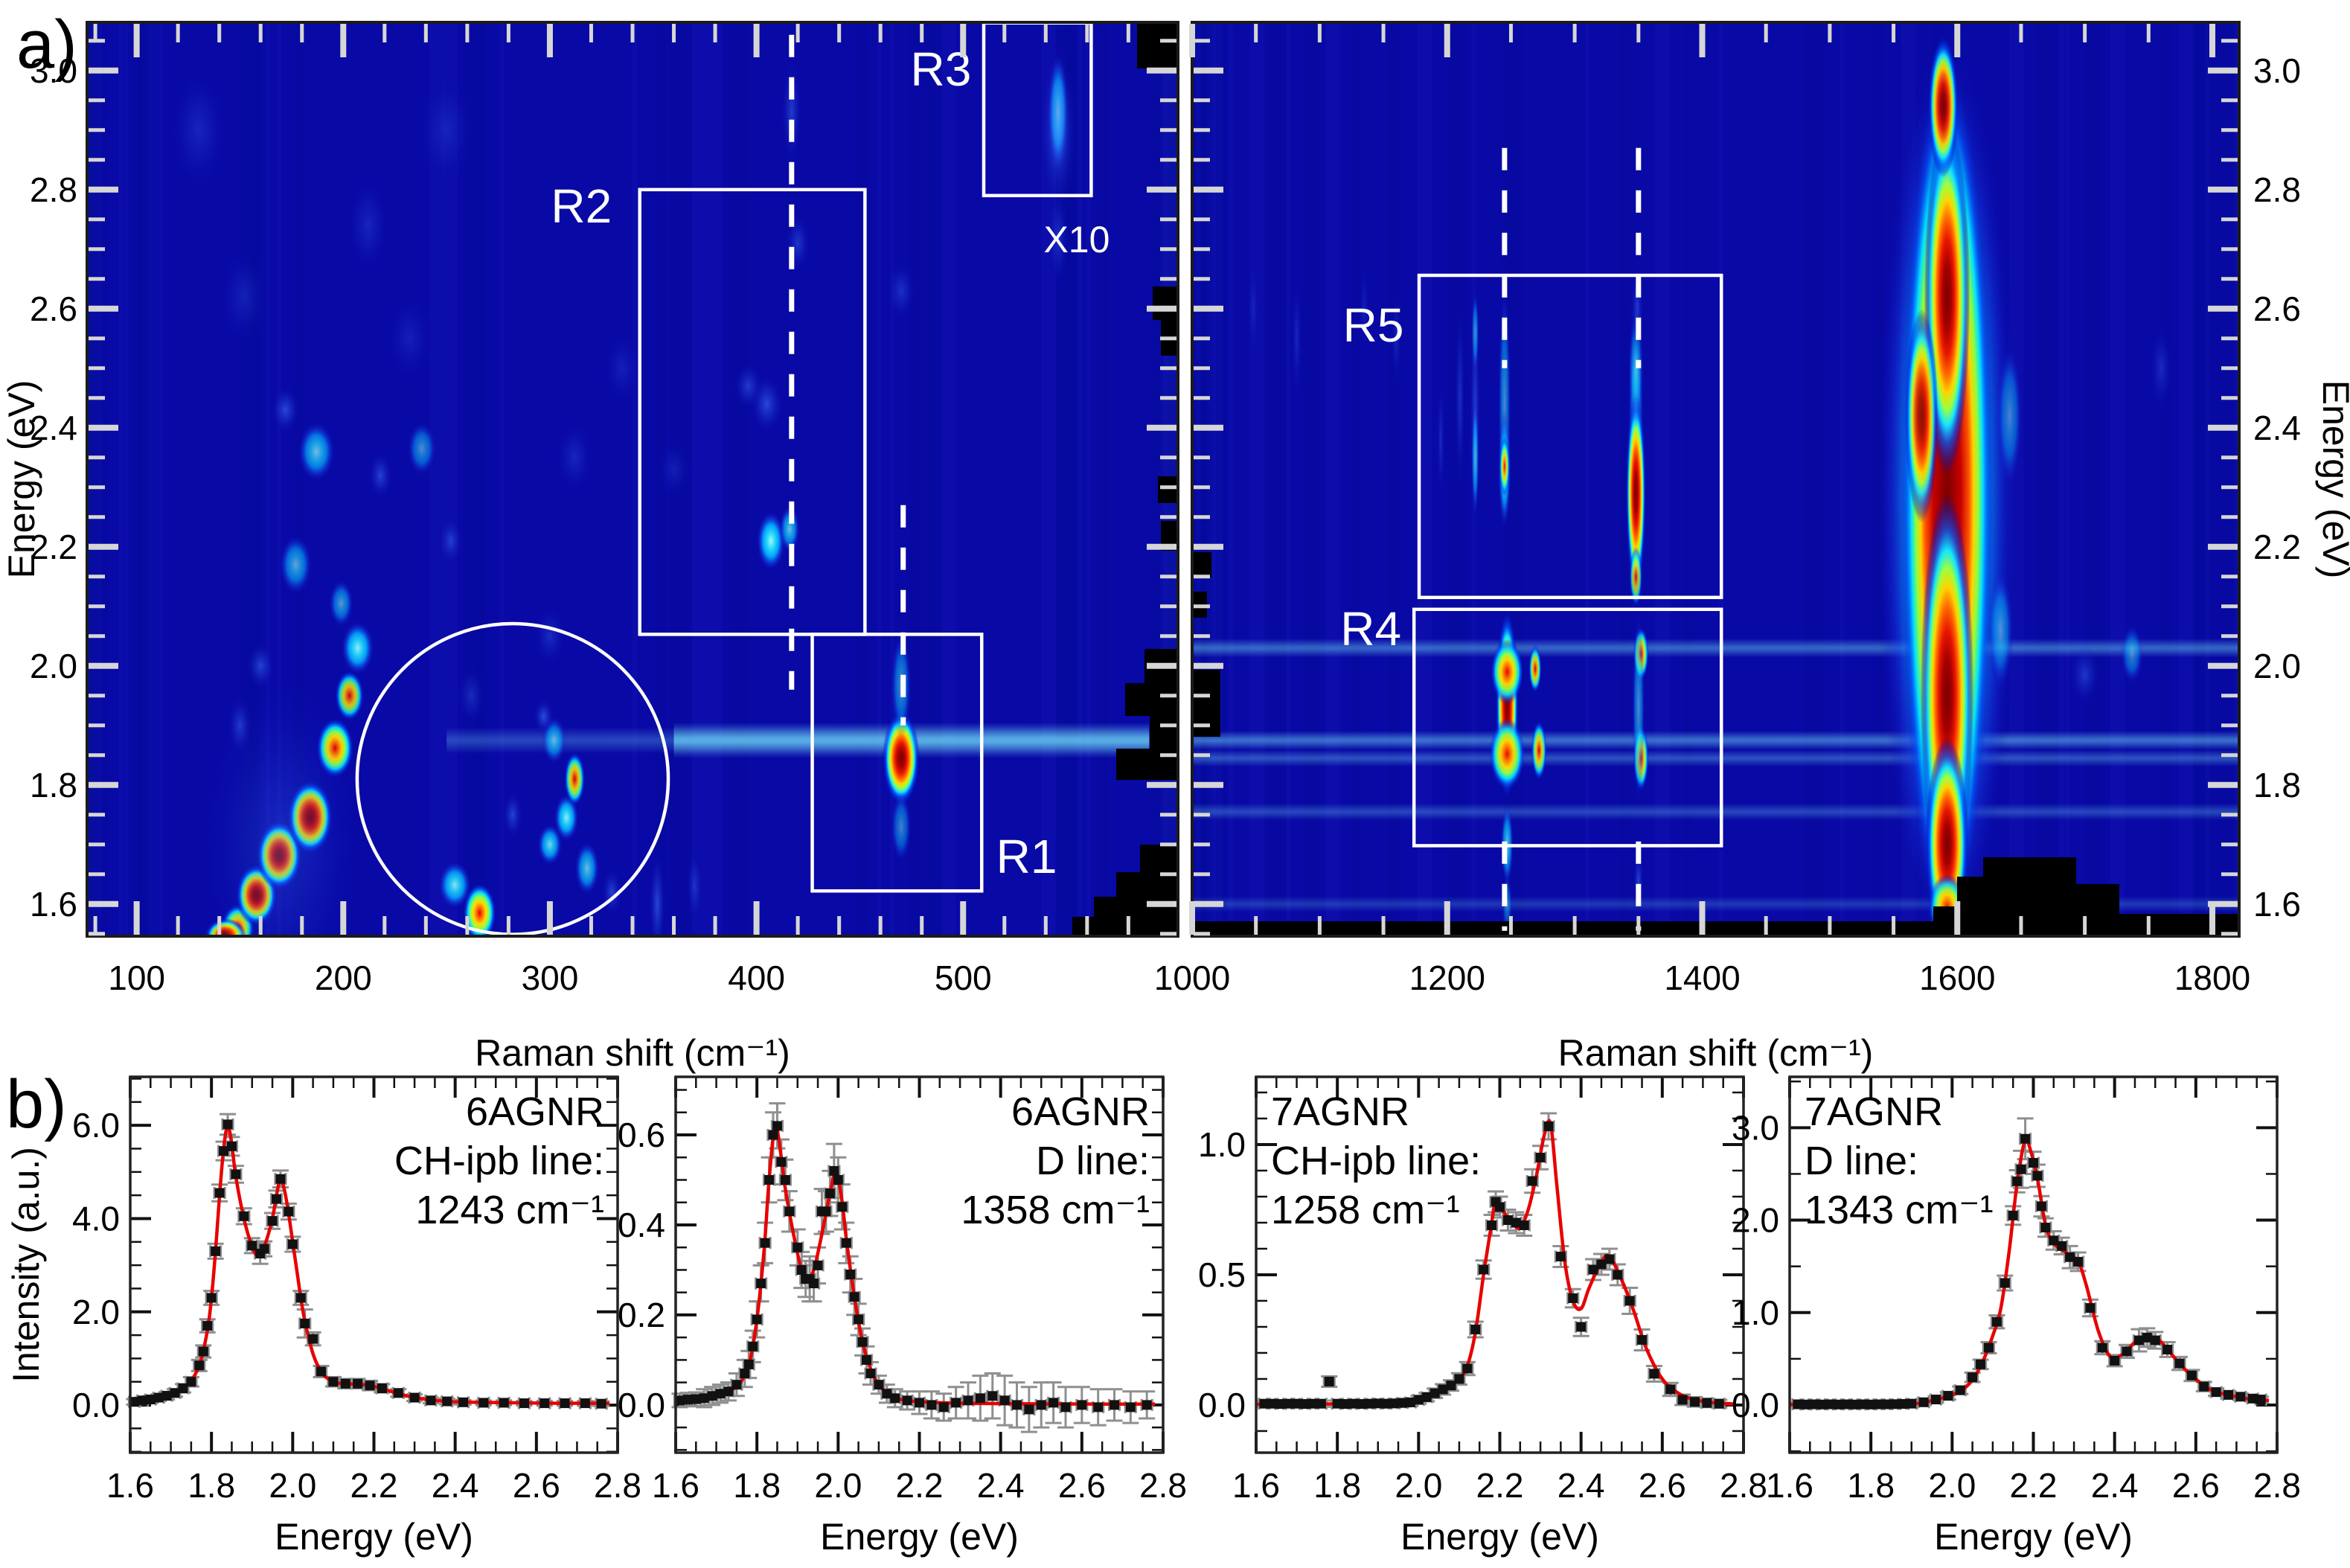 The width and height of the screenshot is (2350, 1568). I want to click on bplot-y-tick-label: 0.6, so click(641, 1135).